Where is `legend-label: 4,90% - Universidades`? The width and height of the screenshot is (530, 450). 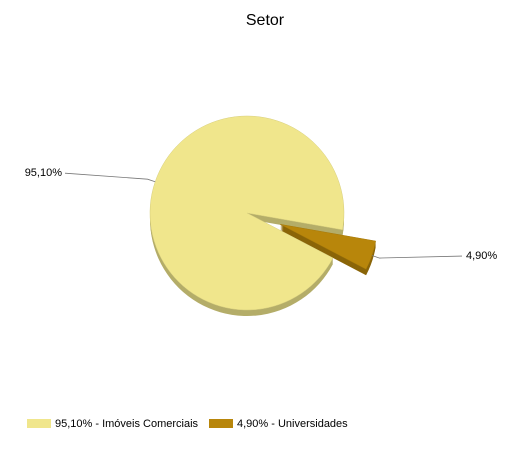
legend-label: 4,90% - Universidades is located at coordinates (292, 424).